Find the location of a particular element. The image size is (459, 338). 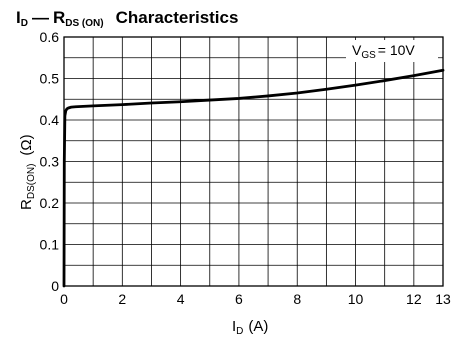

y-tick-label: 0.2 is located at coordinates (50, 203).